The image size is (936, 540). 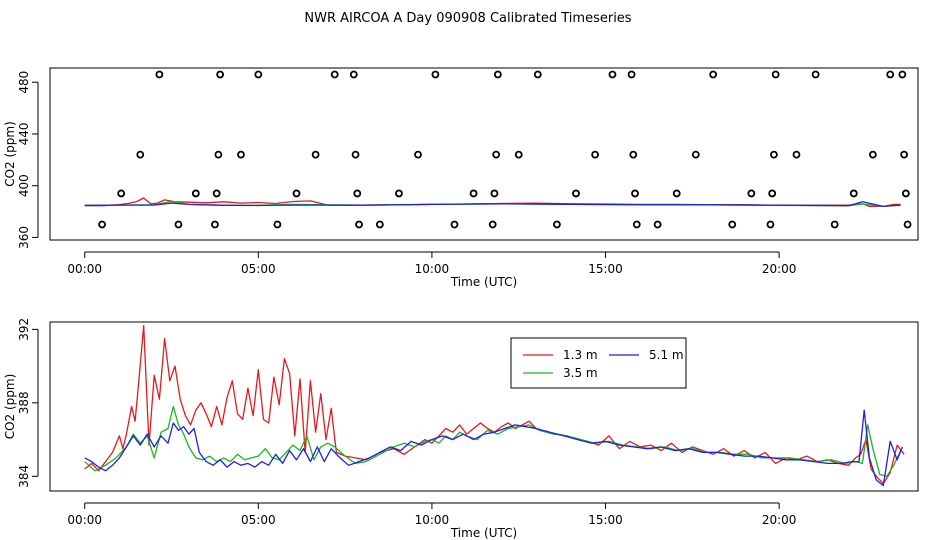 What do you see at coordinates (432, 269) in the screenshot?
I see `chart-top-x-tick-label: 10:00` at bounding box center [432, 269].